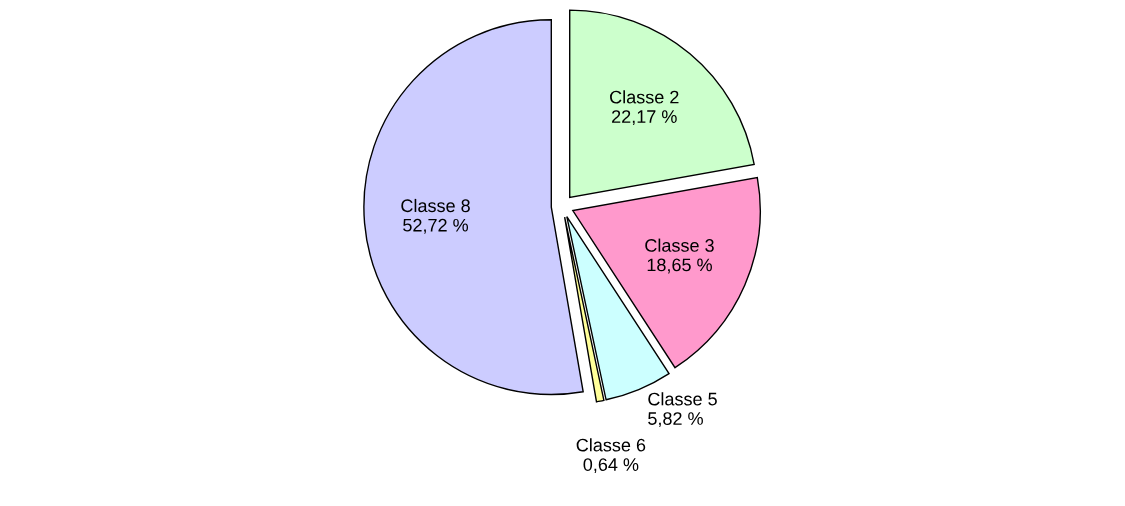 The height and width of the screenshot is (506, 1125). I want to click on data-label: 22,17 %, so click(644, 118).